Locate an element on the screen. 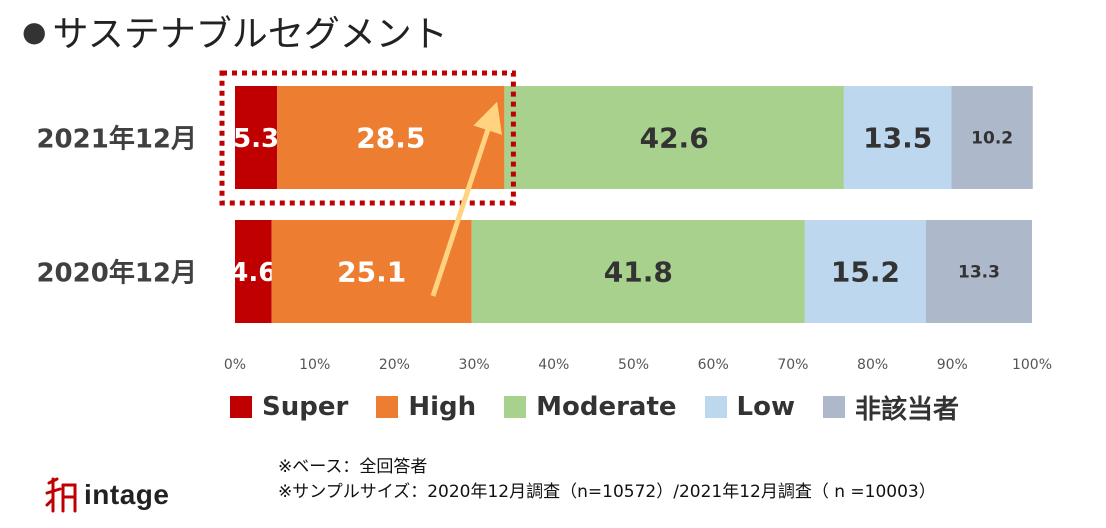 The width and height of the screenshot is (1106, 528). chart-legend: Super High Moderate Low 非該当者 is located at coordinates (608, 407).